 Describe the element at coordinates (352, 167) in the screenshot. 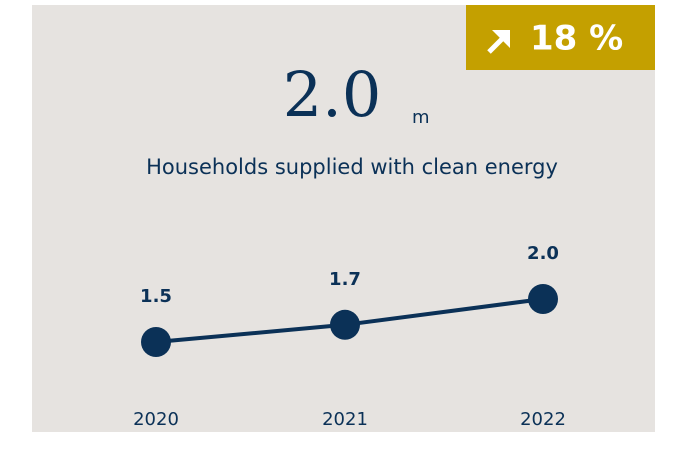

I see `headline-label: Households supplied with clean energy` at that location.